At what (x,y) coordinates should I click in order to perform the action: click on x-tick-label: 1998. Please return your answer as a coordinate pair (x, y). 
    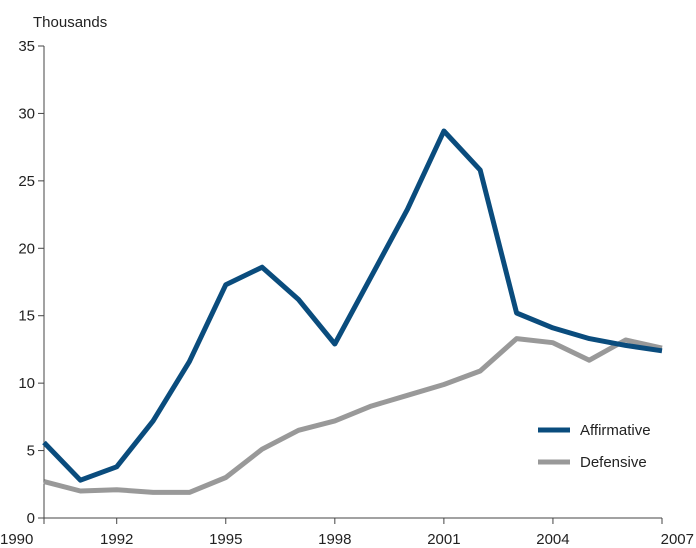
    Looking at the image, I should click on (334, 539).